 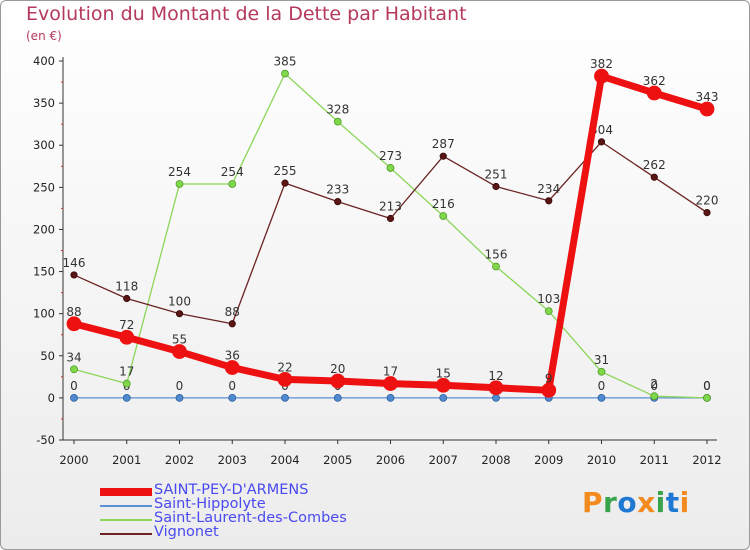 What do you see at coordinates (284, 460) in the screenshot?
I see `x-tick-label: 2004` at bounding box center [284, 460].